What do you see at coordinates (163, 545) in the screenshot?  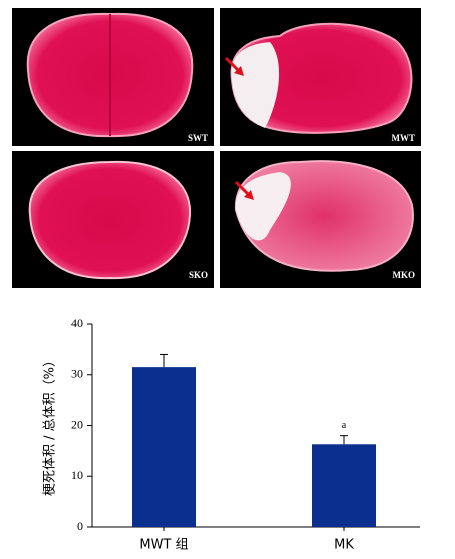 I see `x-tick-label: MWT 组` at bounding box center [163, 545].